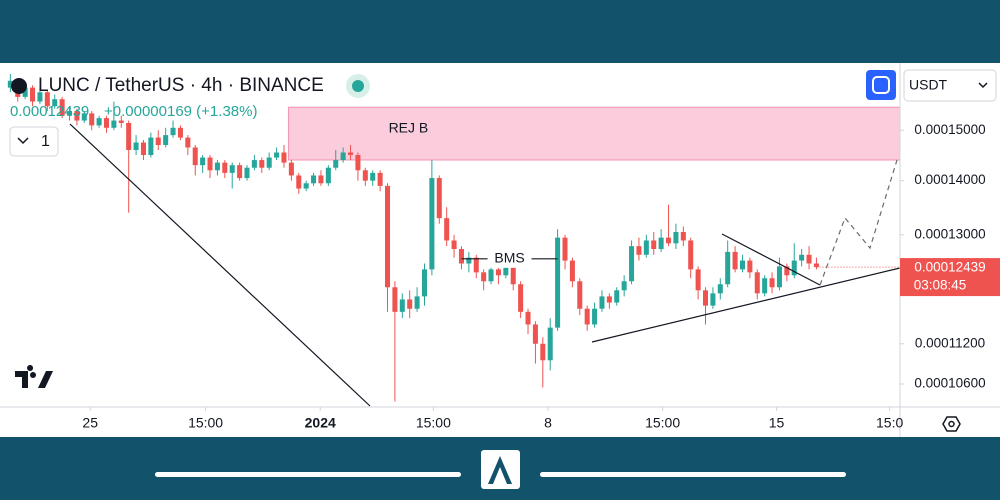  What do you see at coordinates (180, 111) in the screenshot?
I see `header-change: +0.00000169 (+1.38%)` at bounding box center [180, 111].